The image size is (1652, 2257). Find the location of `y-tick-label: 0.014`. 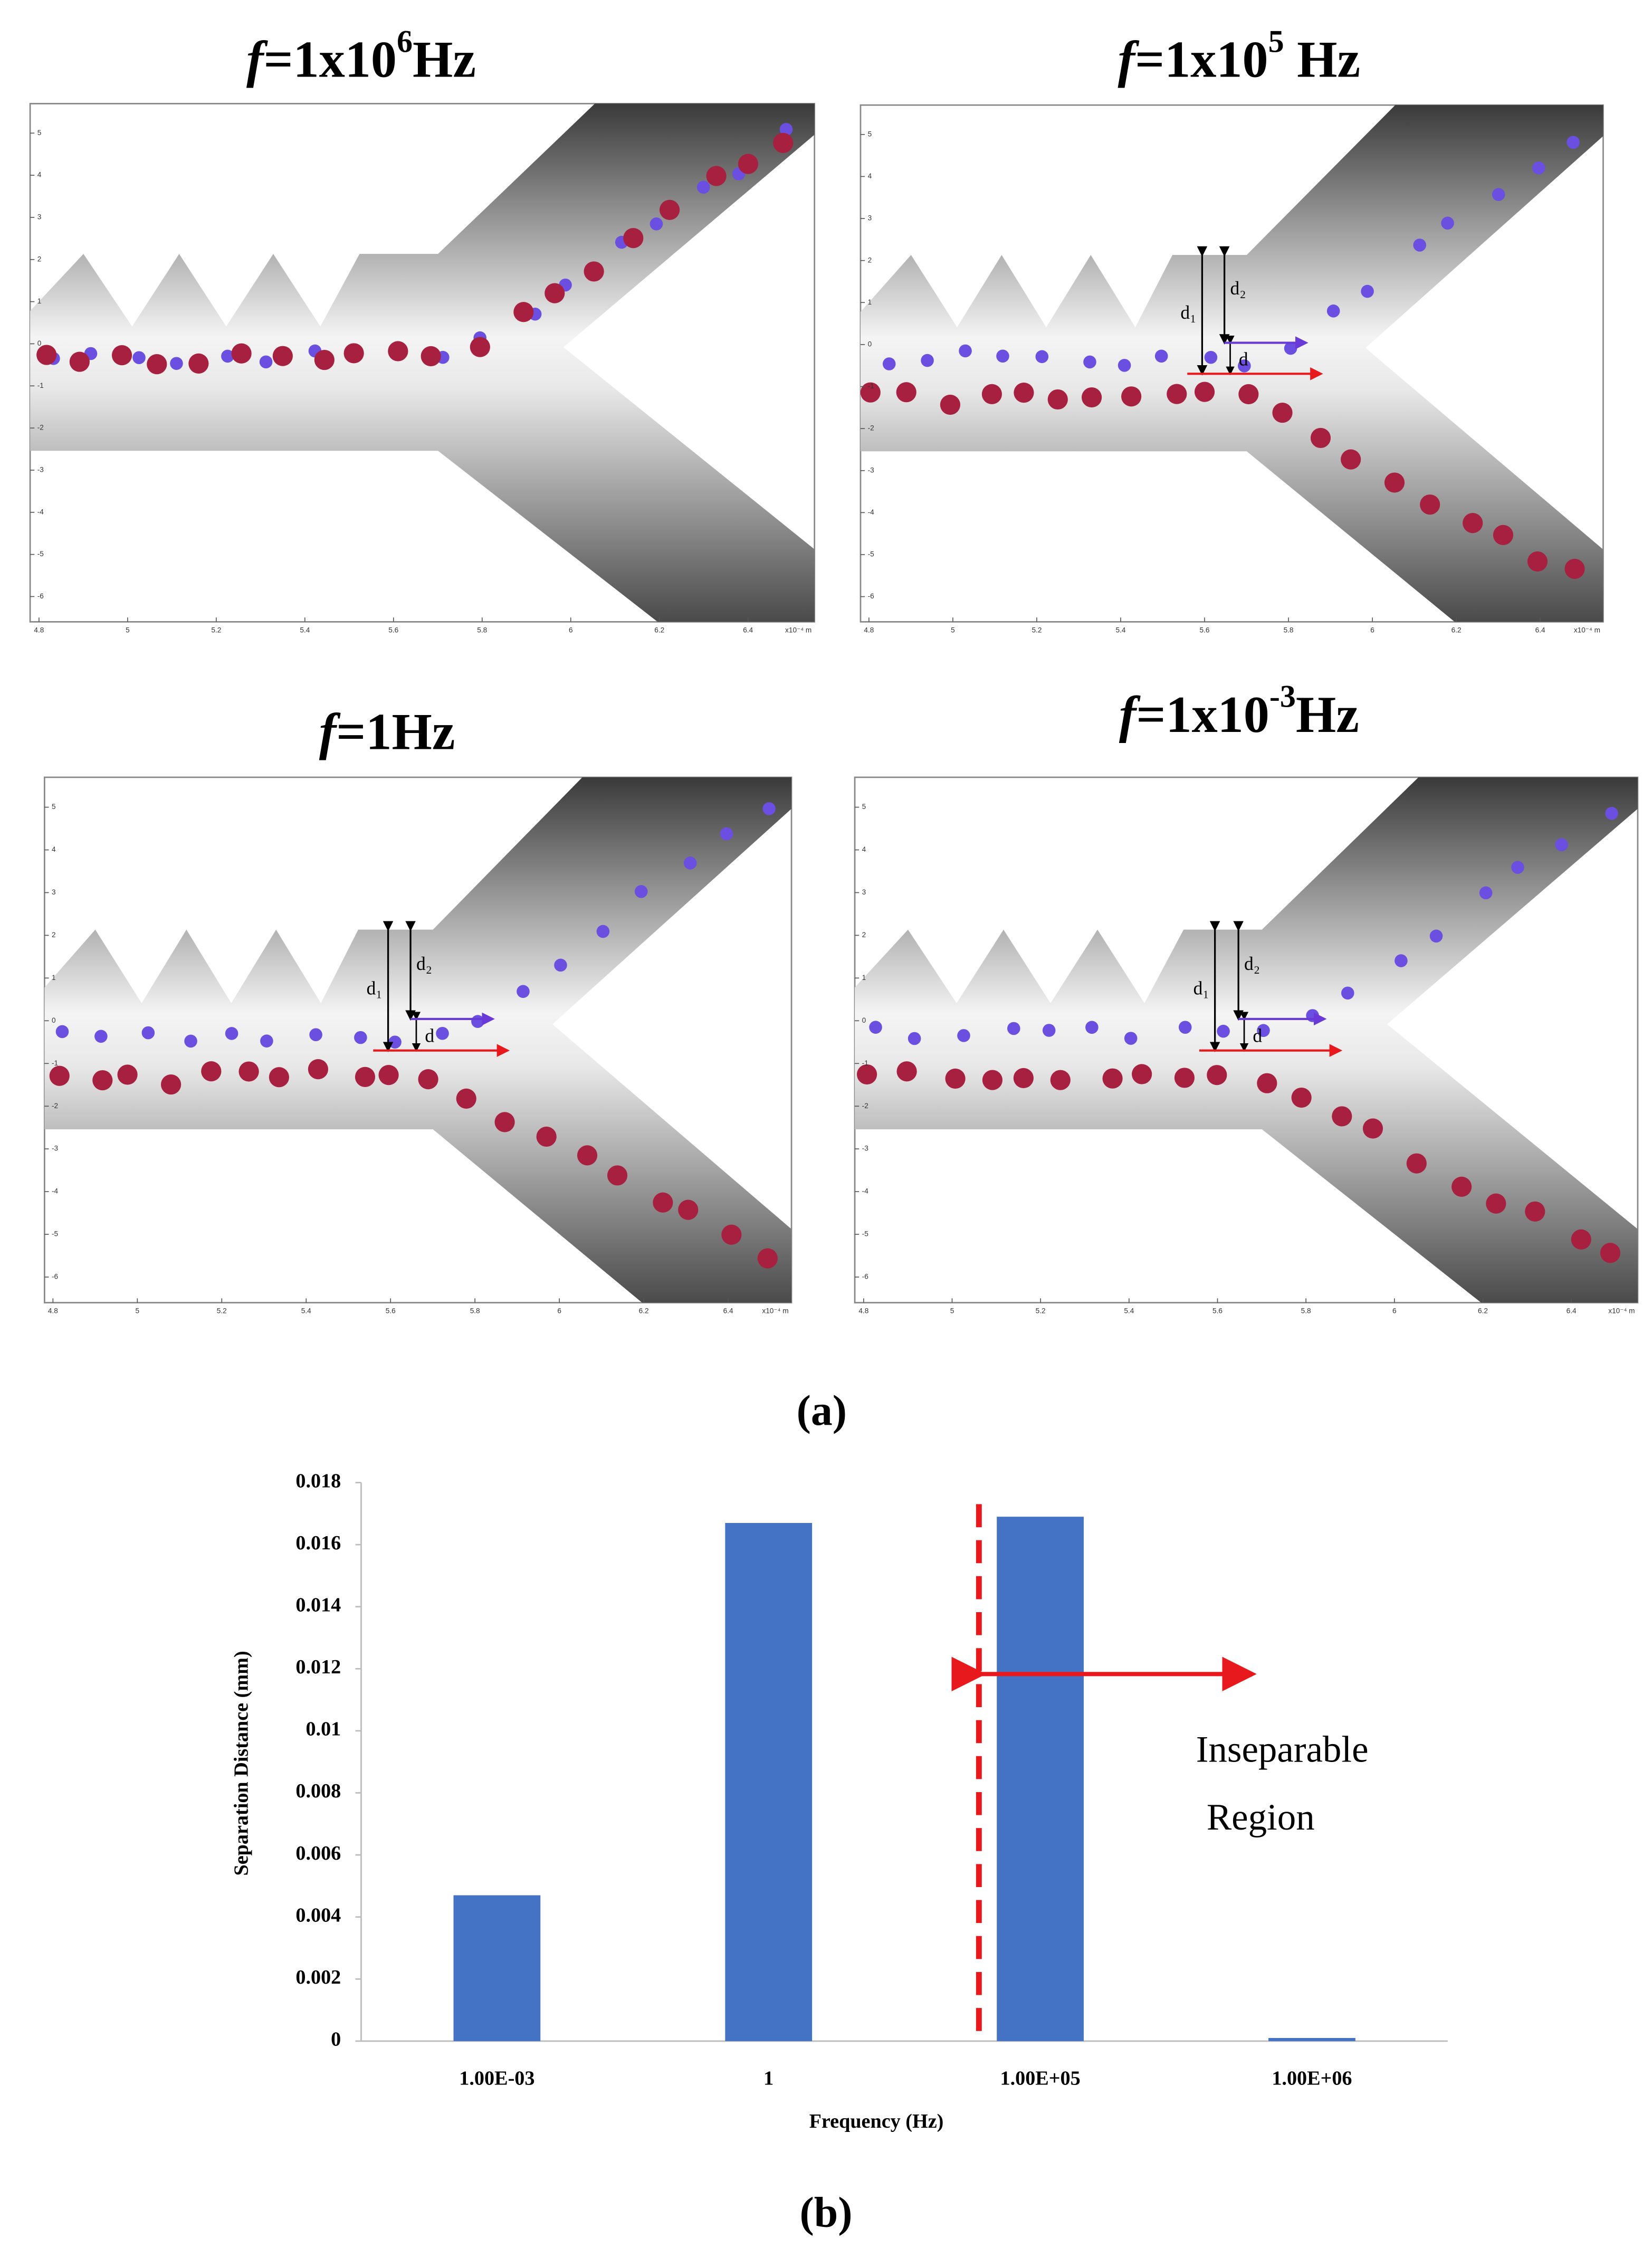

y-tick-label: 0.014 is located at coordinates (318, 1605).